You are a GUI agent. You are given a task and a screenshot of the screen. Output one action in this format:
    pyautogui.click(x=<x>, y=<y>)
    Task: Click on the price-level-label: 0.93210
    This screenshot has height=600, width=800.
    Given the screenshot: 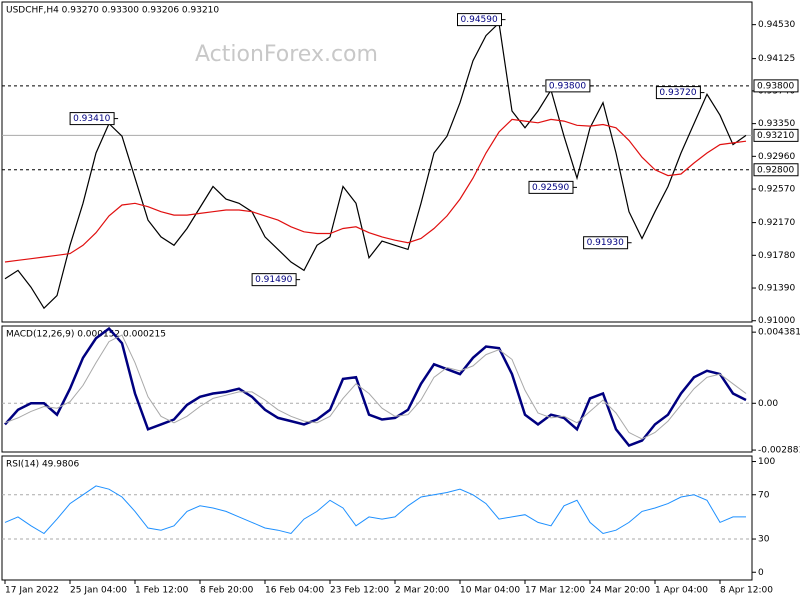 What is the action you would take?
    pyautogui.click(x=775, y=136)
    